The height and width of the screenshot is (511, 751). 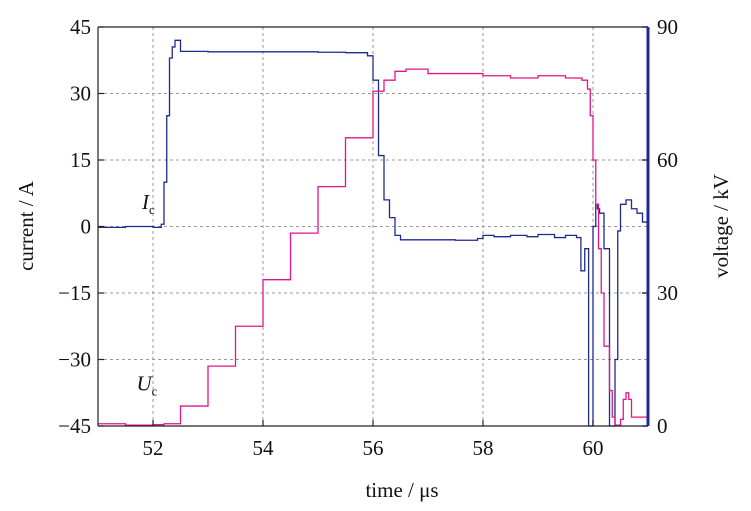 What do you see at coordinates (80, 94) in the screenshot?
I see `y-tick-label-left: 30` at bounding box center [80, 94].